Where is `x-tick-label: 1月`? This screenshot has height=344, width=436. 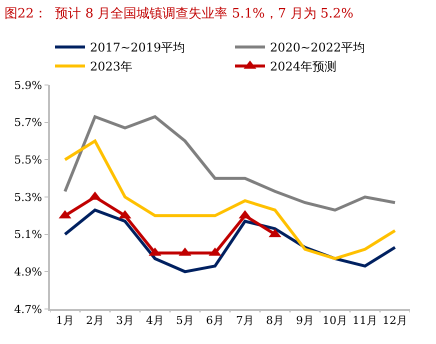
x-tick-label: 1月 is located at coordinates (65, 320).